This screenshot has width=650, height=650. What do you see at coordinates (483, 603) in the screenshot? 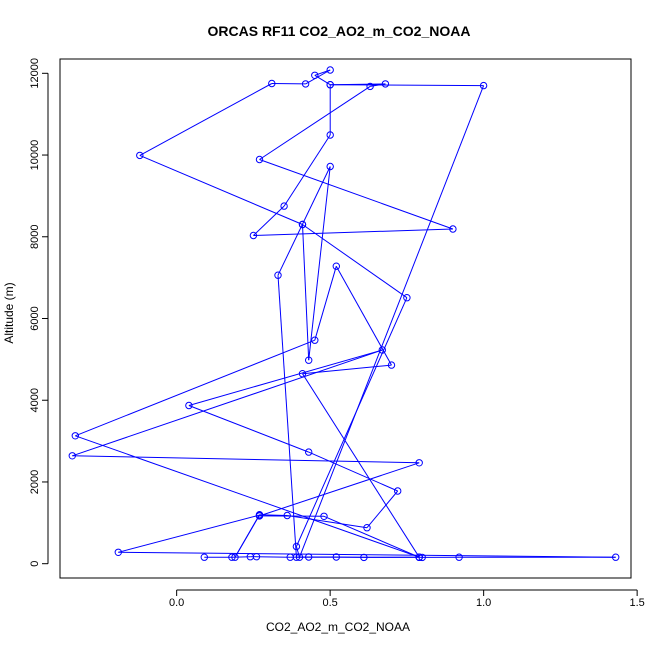
I see `x-tick-label: 1.0` at bounding box center [483, 603].